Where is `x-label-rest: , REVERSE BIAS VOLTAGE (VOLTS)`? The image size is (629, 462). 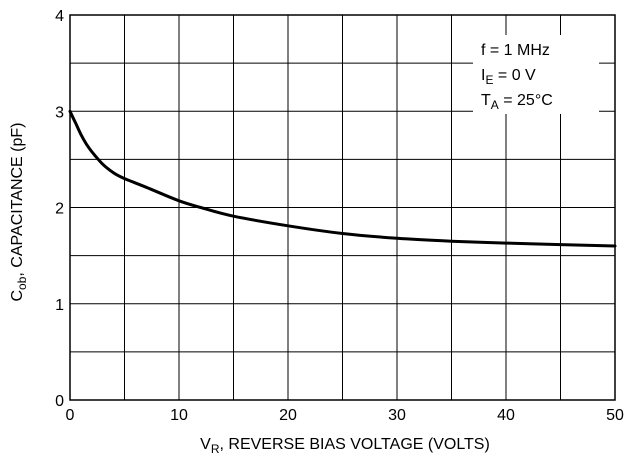 x-label-rest: , REVERSE BIAS VOLTAGE (VOLTS) is located at coordinates (355, 444).